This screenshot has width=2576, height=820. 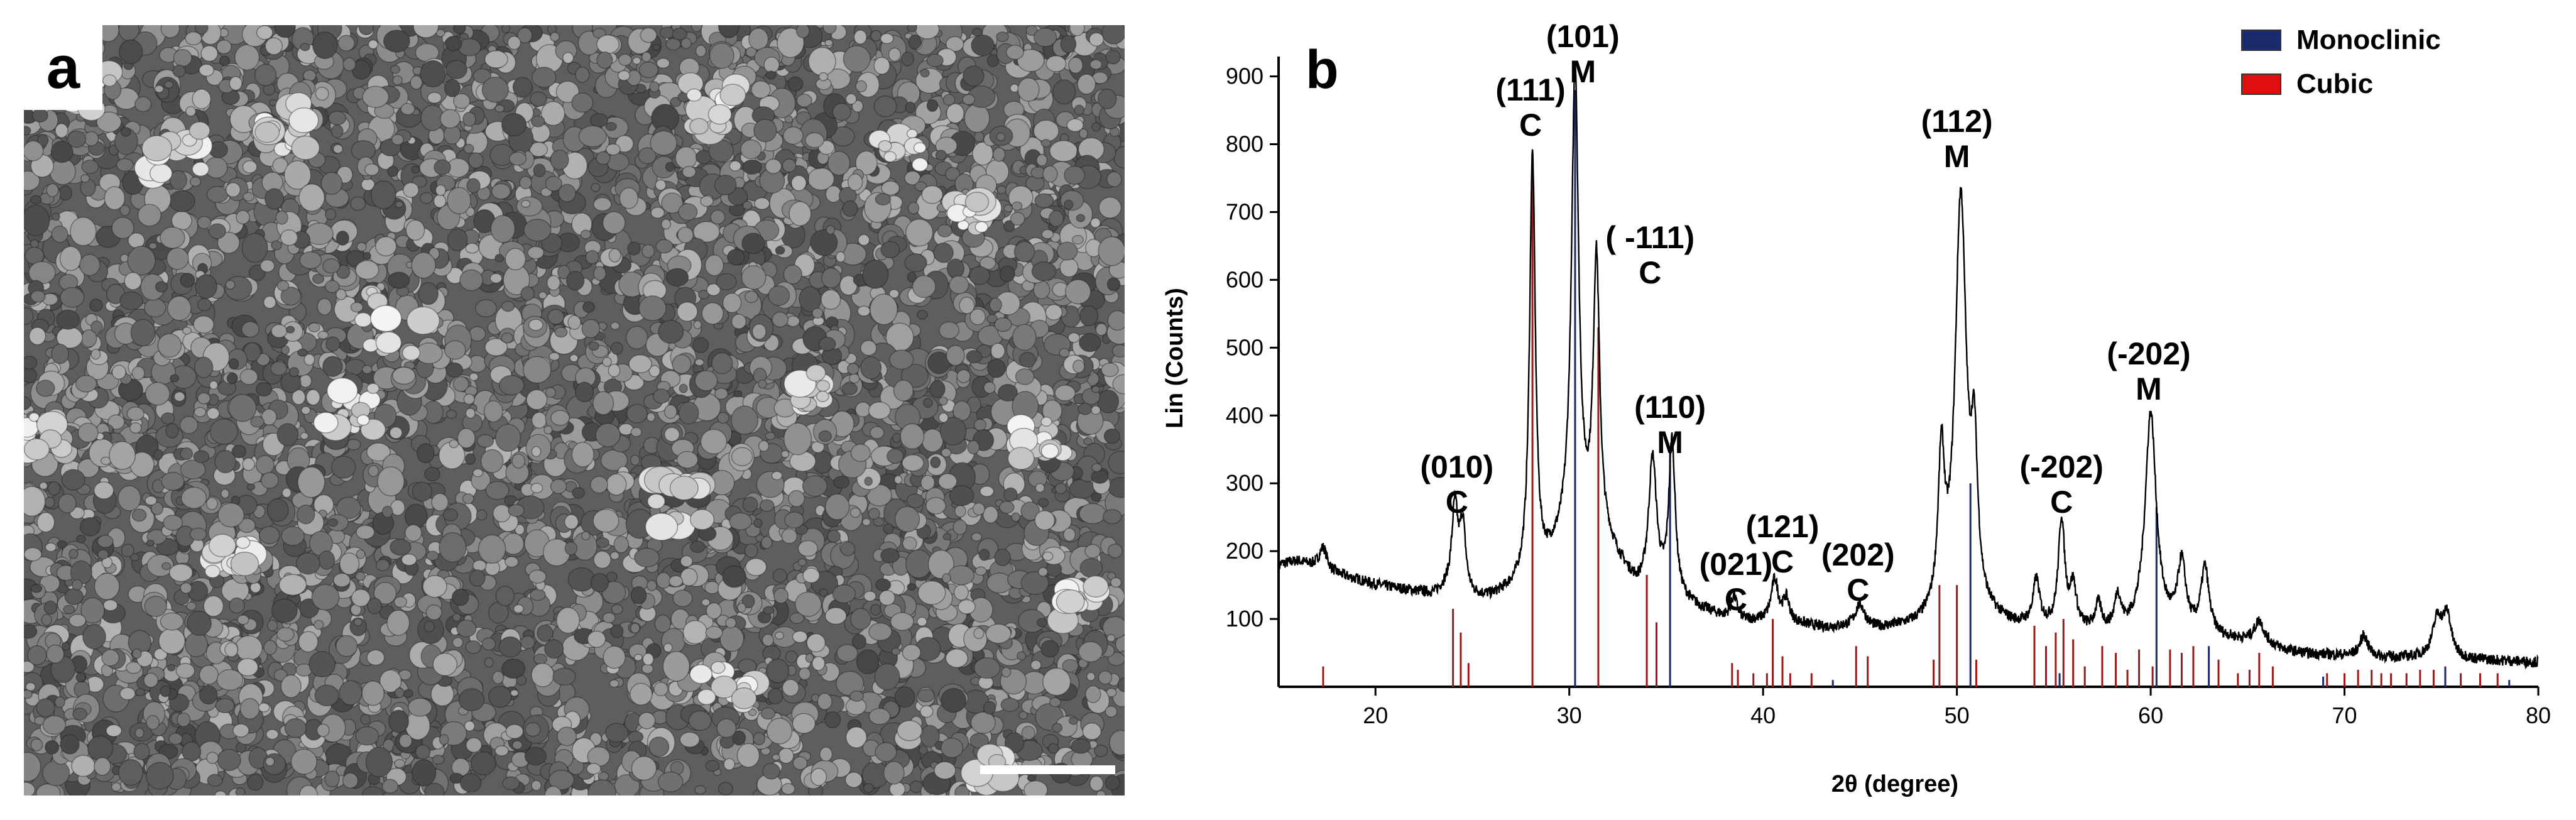 What do you see at coordinates (2261, 85) in the screenshot?
I see `legend-swatch-cubic` at bounding box center [2261, 85].